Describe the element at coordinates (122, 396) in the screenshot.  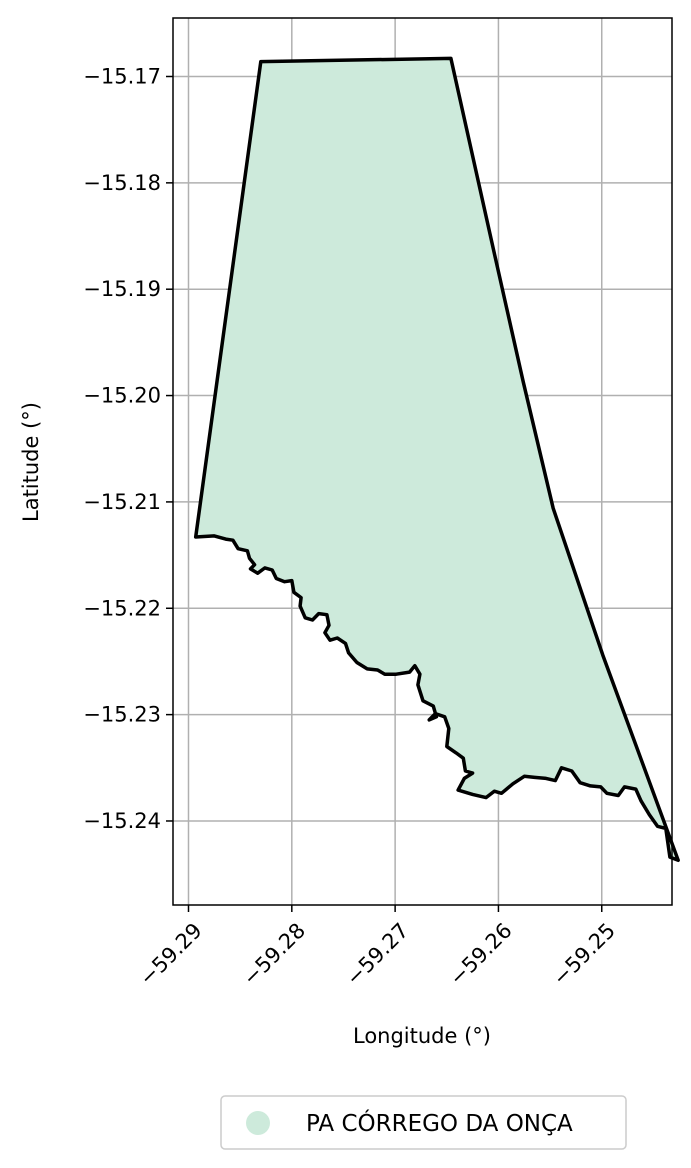
I see `y-tick-label: −15.20` at that location.